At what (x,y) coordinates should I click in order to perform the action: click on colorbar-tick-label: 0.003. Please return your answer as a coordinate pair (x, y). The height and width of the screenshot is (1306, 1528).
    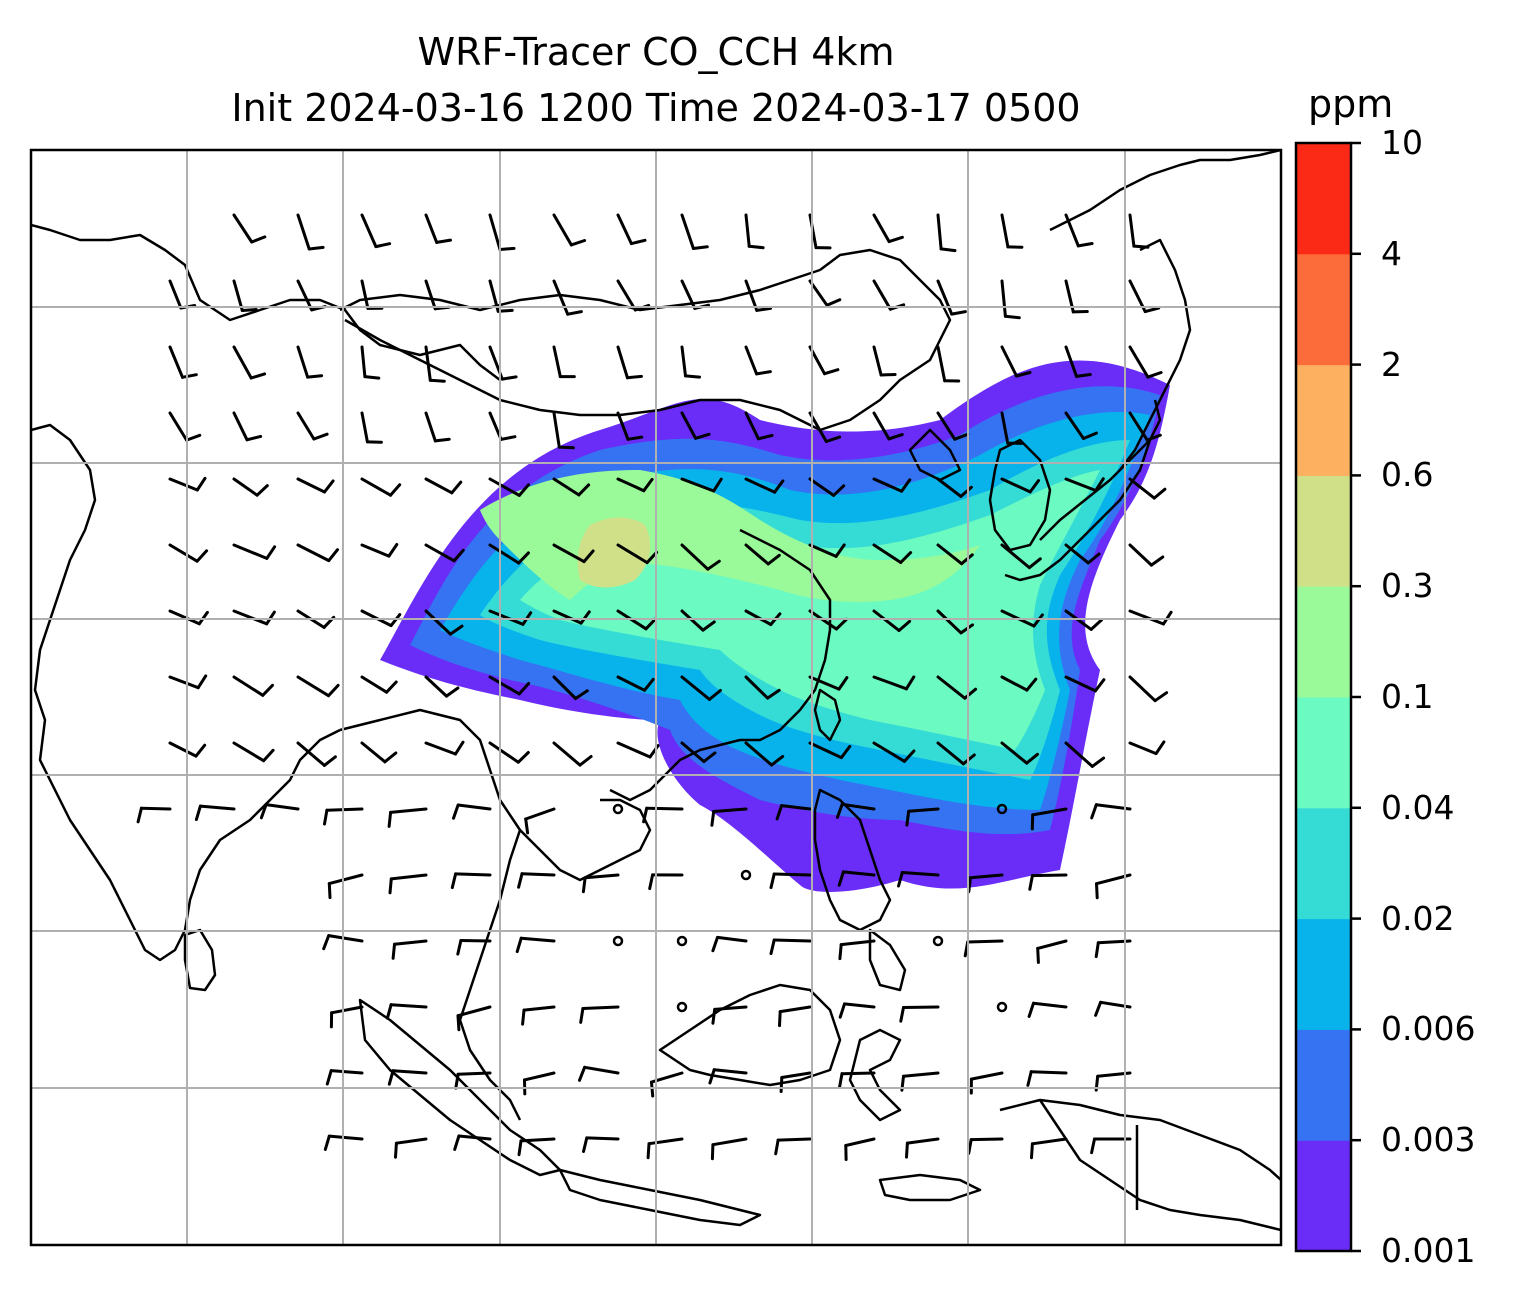
    Looking at the image, I should click on (1428, 1140).